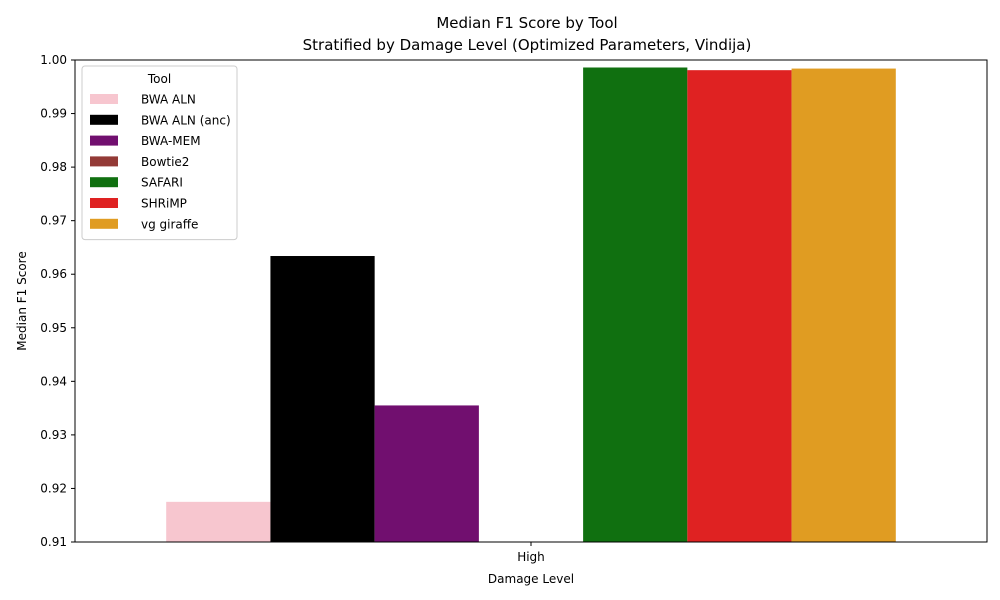 This screenshot has height=600, width=1000. I want to click on y-tick-label: 1.00, so click(53, 60).